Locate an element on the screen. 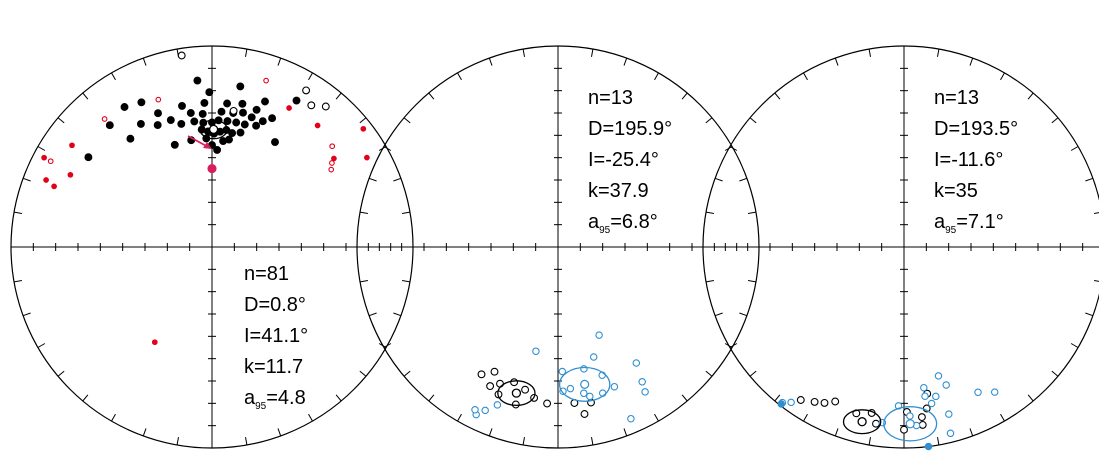  stats-line: I=-25.4° is located at coordinates (623, 160).